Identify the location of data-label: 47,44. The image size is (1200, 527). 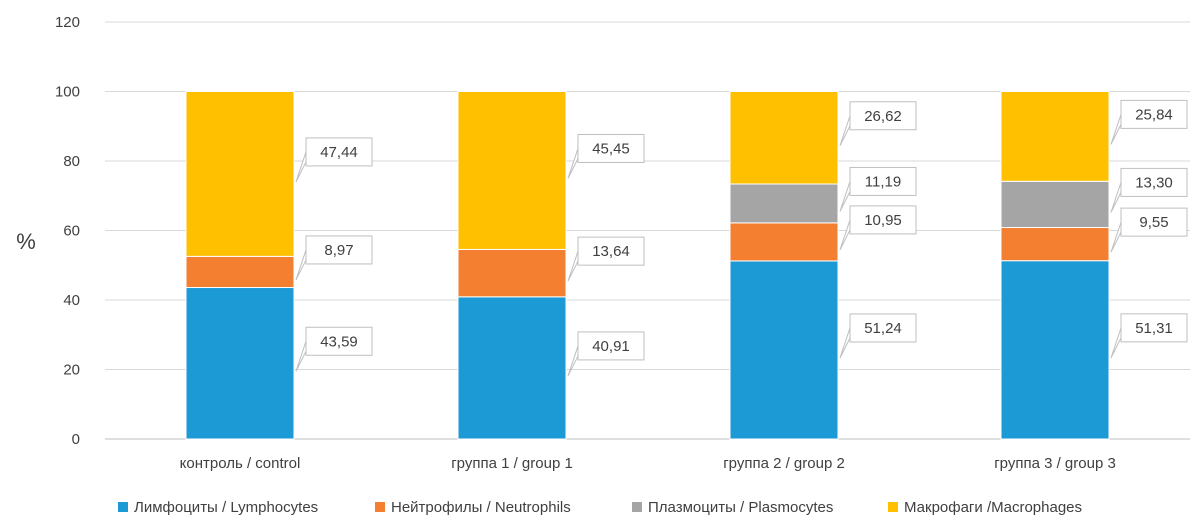
(334, 160).